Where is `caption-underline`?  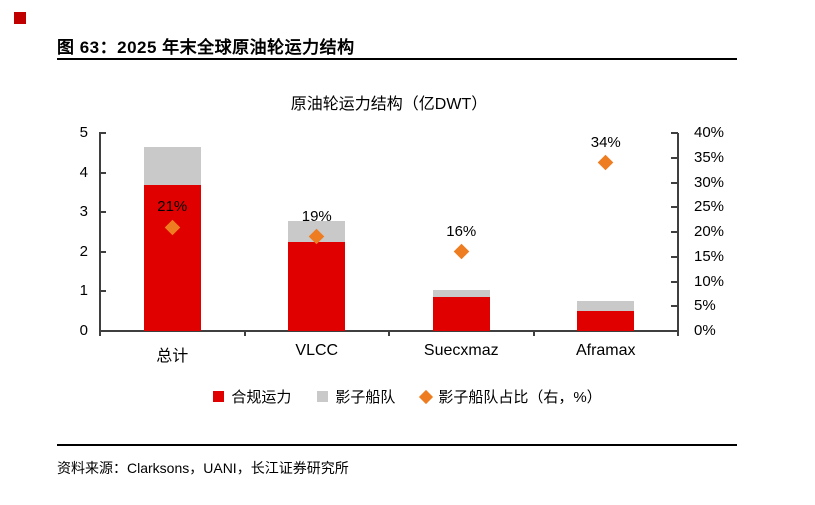 caption-underline is located at coordinates (397, 59).